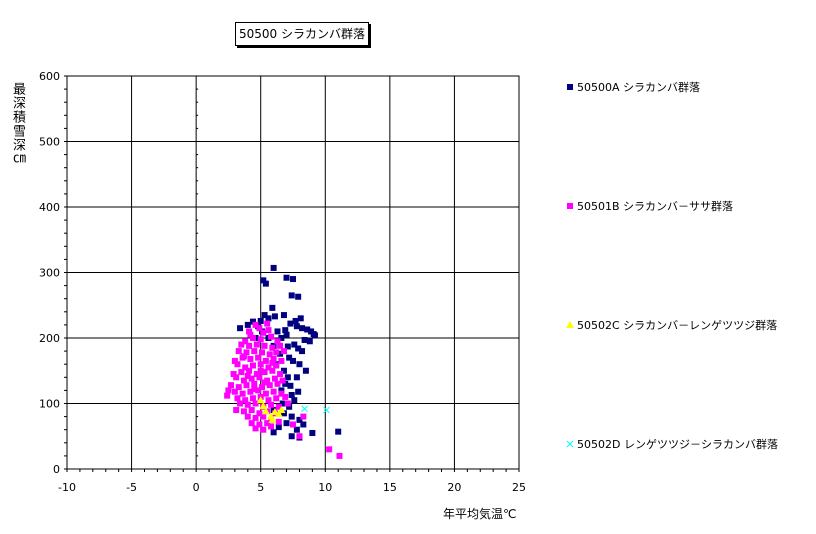 The width and height of the screenshot is (816, 534). I want to click on y-tick-label: 0, so click(56, 469).